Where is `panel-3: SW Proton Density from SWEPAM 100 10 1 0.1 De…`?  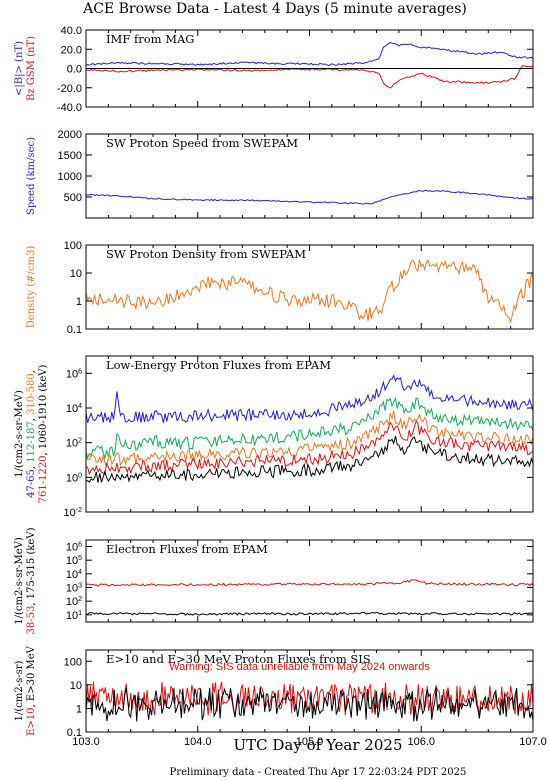
panel-3: SW Proton Density from SWEPAM 100 10 1 0.1 De… is located at coordinates (280, 288).